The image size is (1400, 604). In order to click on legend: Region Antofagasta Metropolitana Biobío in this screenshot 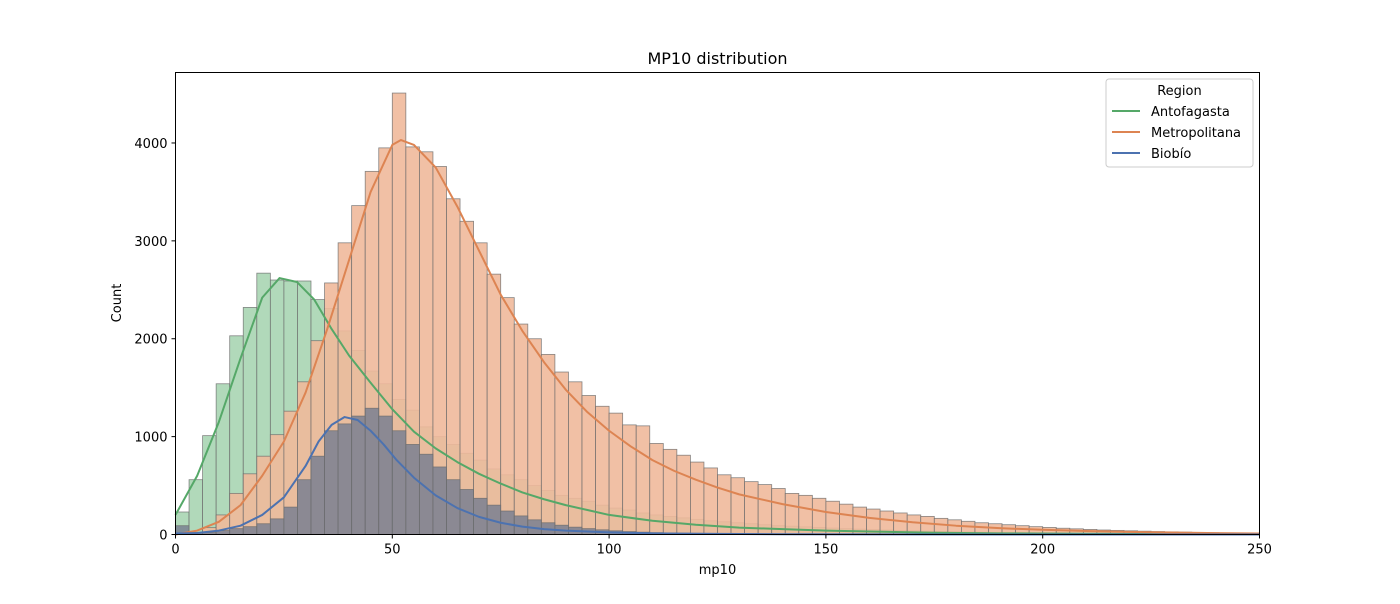, I will do `click(1179, 123)`.